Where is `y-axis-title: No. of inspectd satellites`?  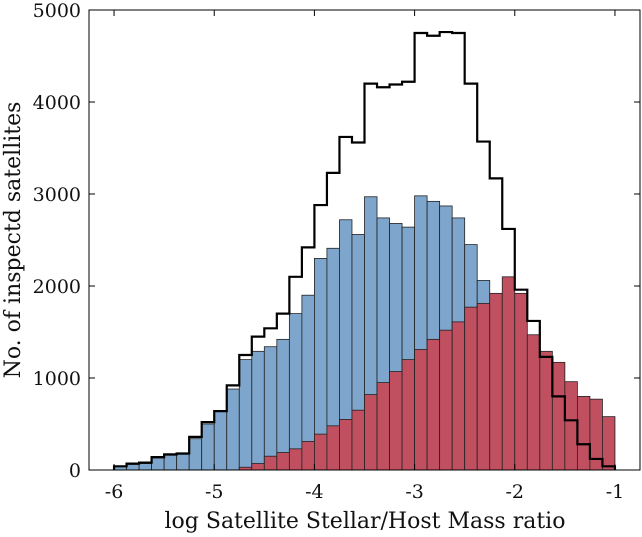
y-axis-title: No. of inspectd satellites is located at coordinates (13, 240).